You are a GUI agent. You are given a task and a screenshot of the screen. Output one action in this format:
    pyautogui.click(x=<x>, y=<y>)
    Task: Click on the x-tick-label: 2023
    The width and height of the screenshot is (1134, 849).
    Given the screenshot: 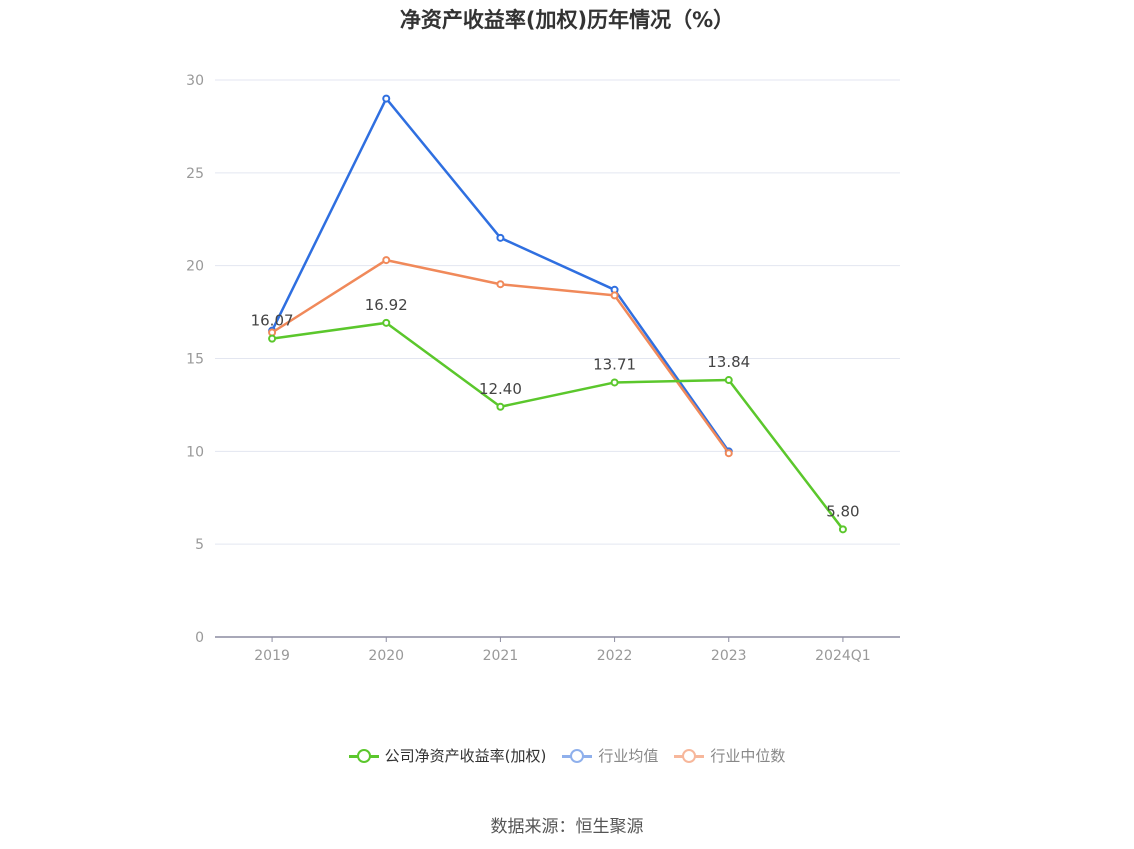 What is the action you would take?
    pyautogui.click(x=729, y=656)
    